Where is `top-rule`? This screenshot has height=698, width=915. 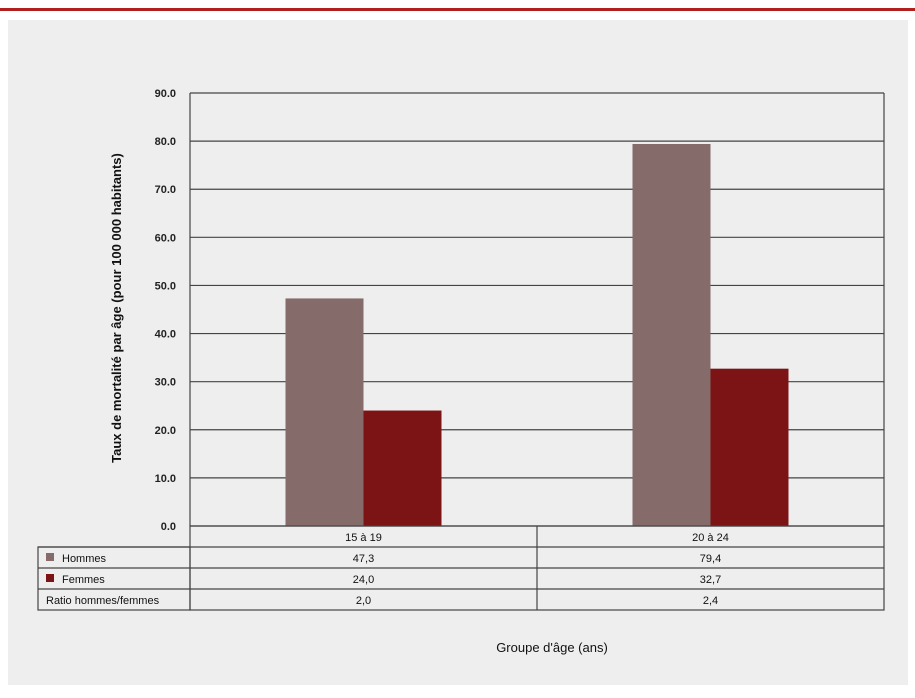 top-rule is located at coordinates (457, 9).